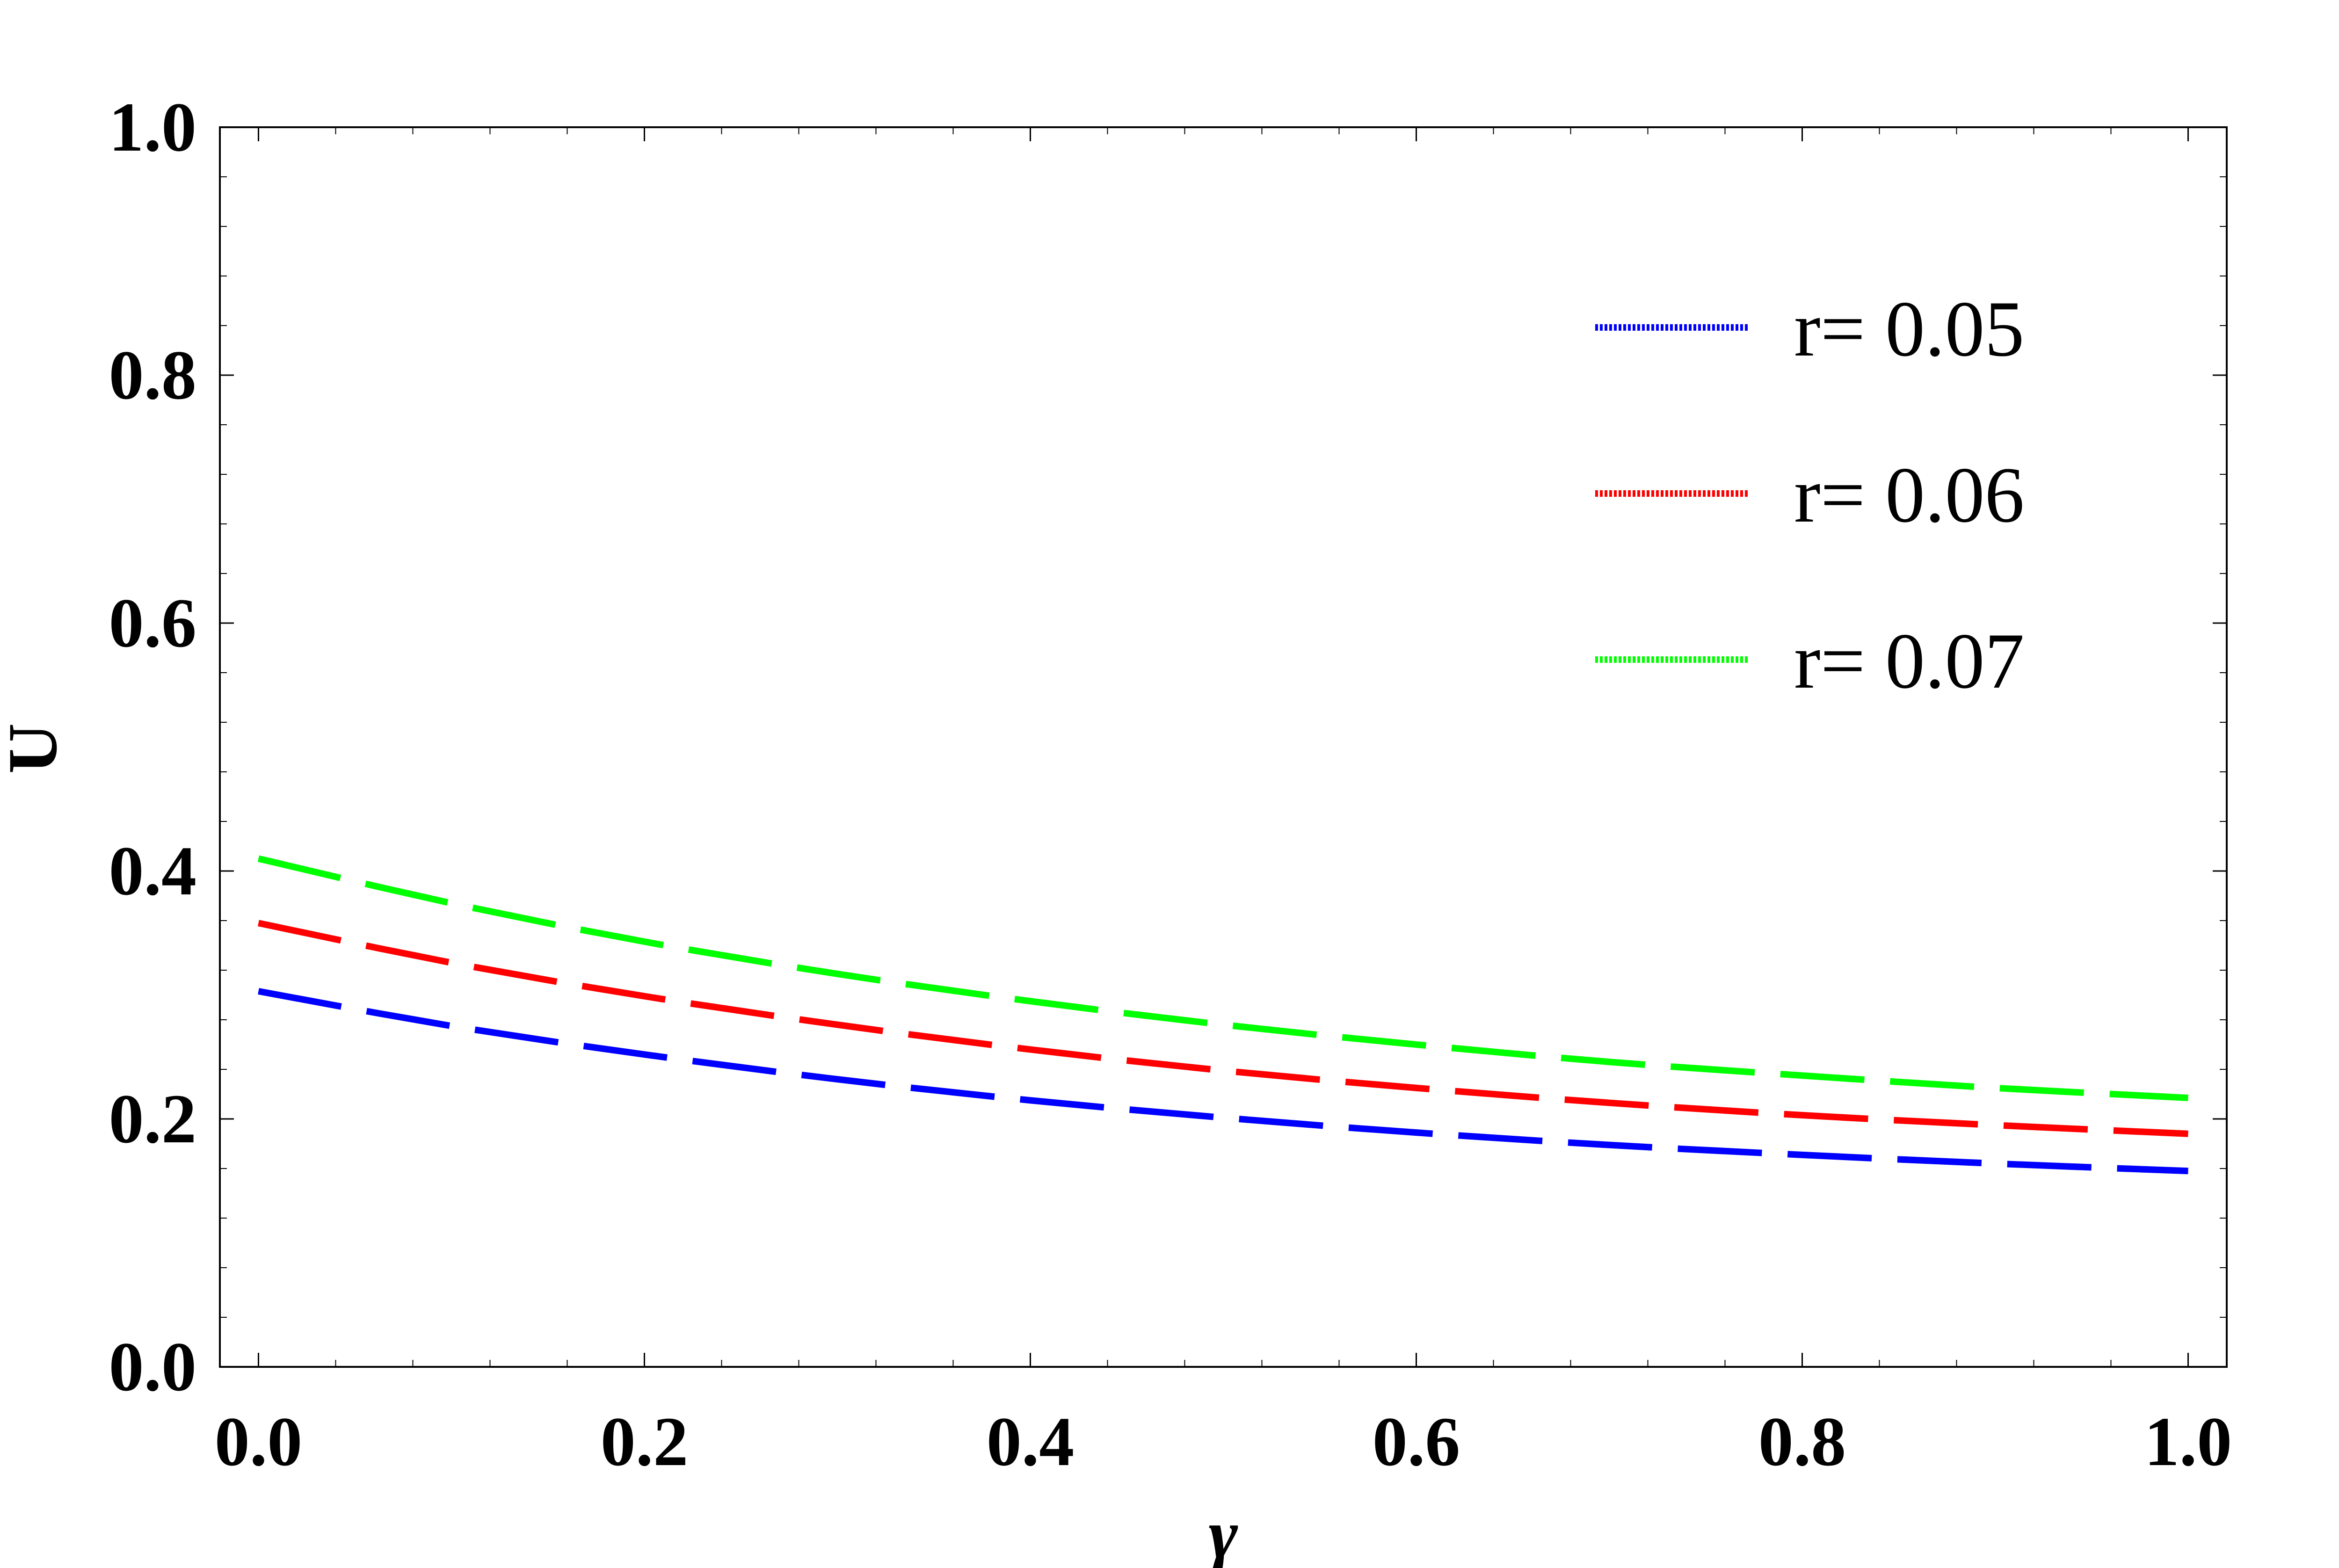 Image resolution: width=2339 pixels, height=1568 pixels. What do you see at coordinates (1416, 1442) in the screenshot?
I see `x-tick-label: 0.6` at bounding box center [1416, 1442].